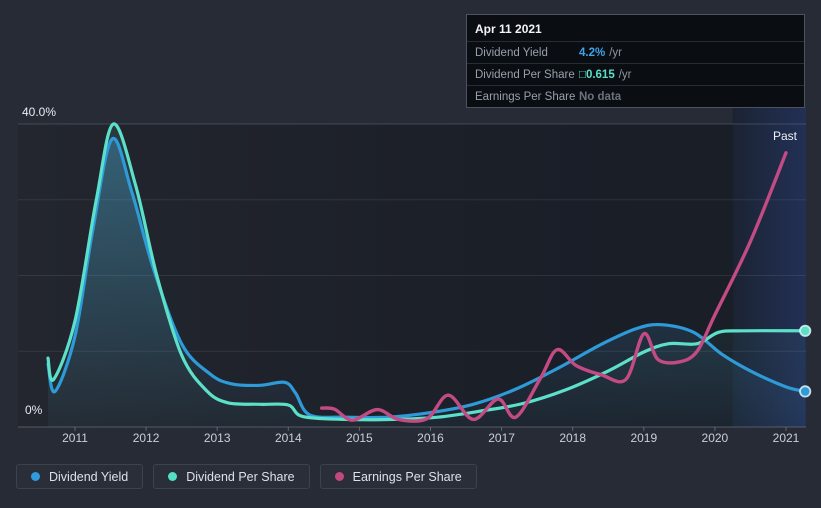  I want to click on y-axis-label-zero: 0%, so click(34, 410).